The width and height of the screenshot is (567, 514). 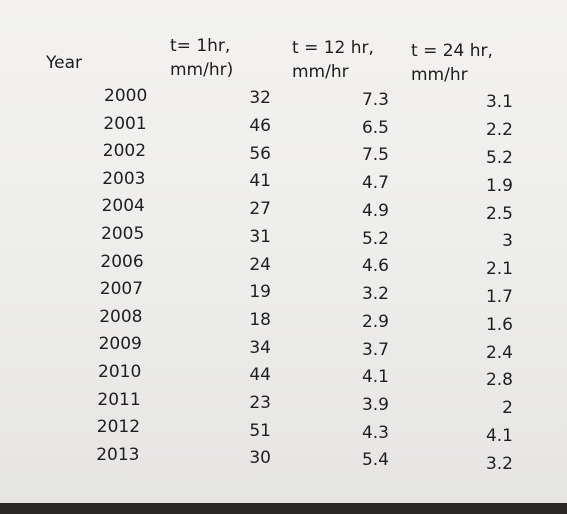 I want to click on t12-cell: 7.3, so click(x=375, y=100).